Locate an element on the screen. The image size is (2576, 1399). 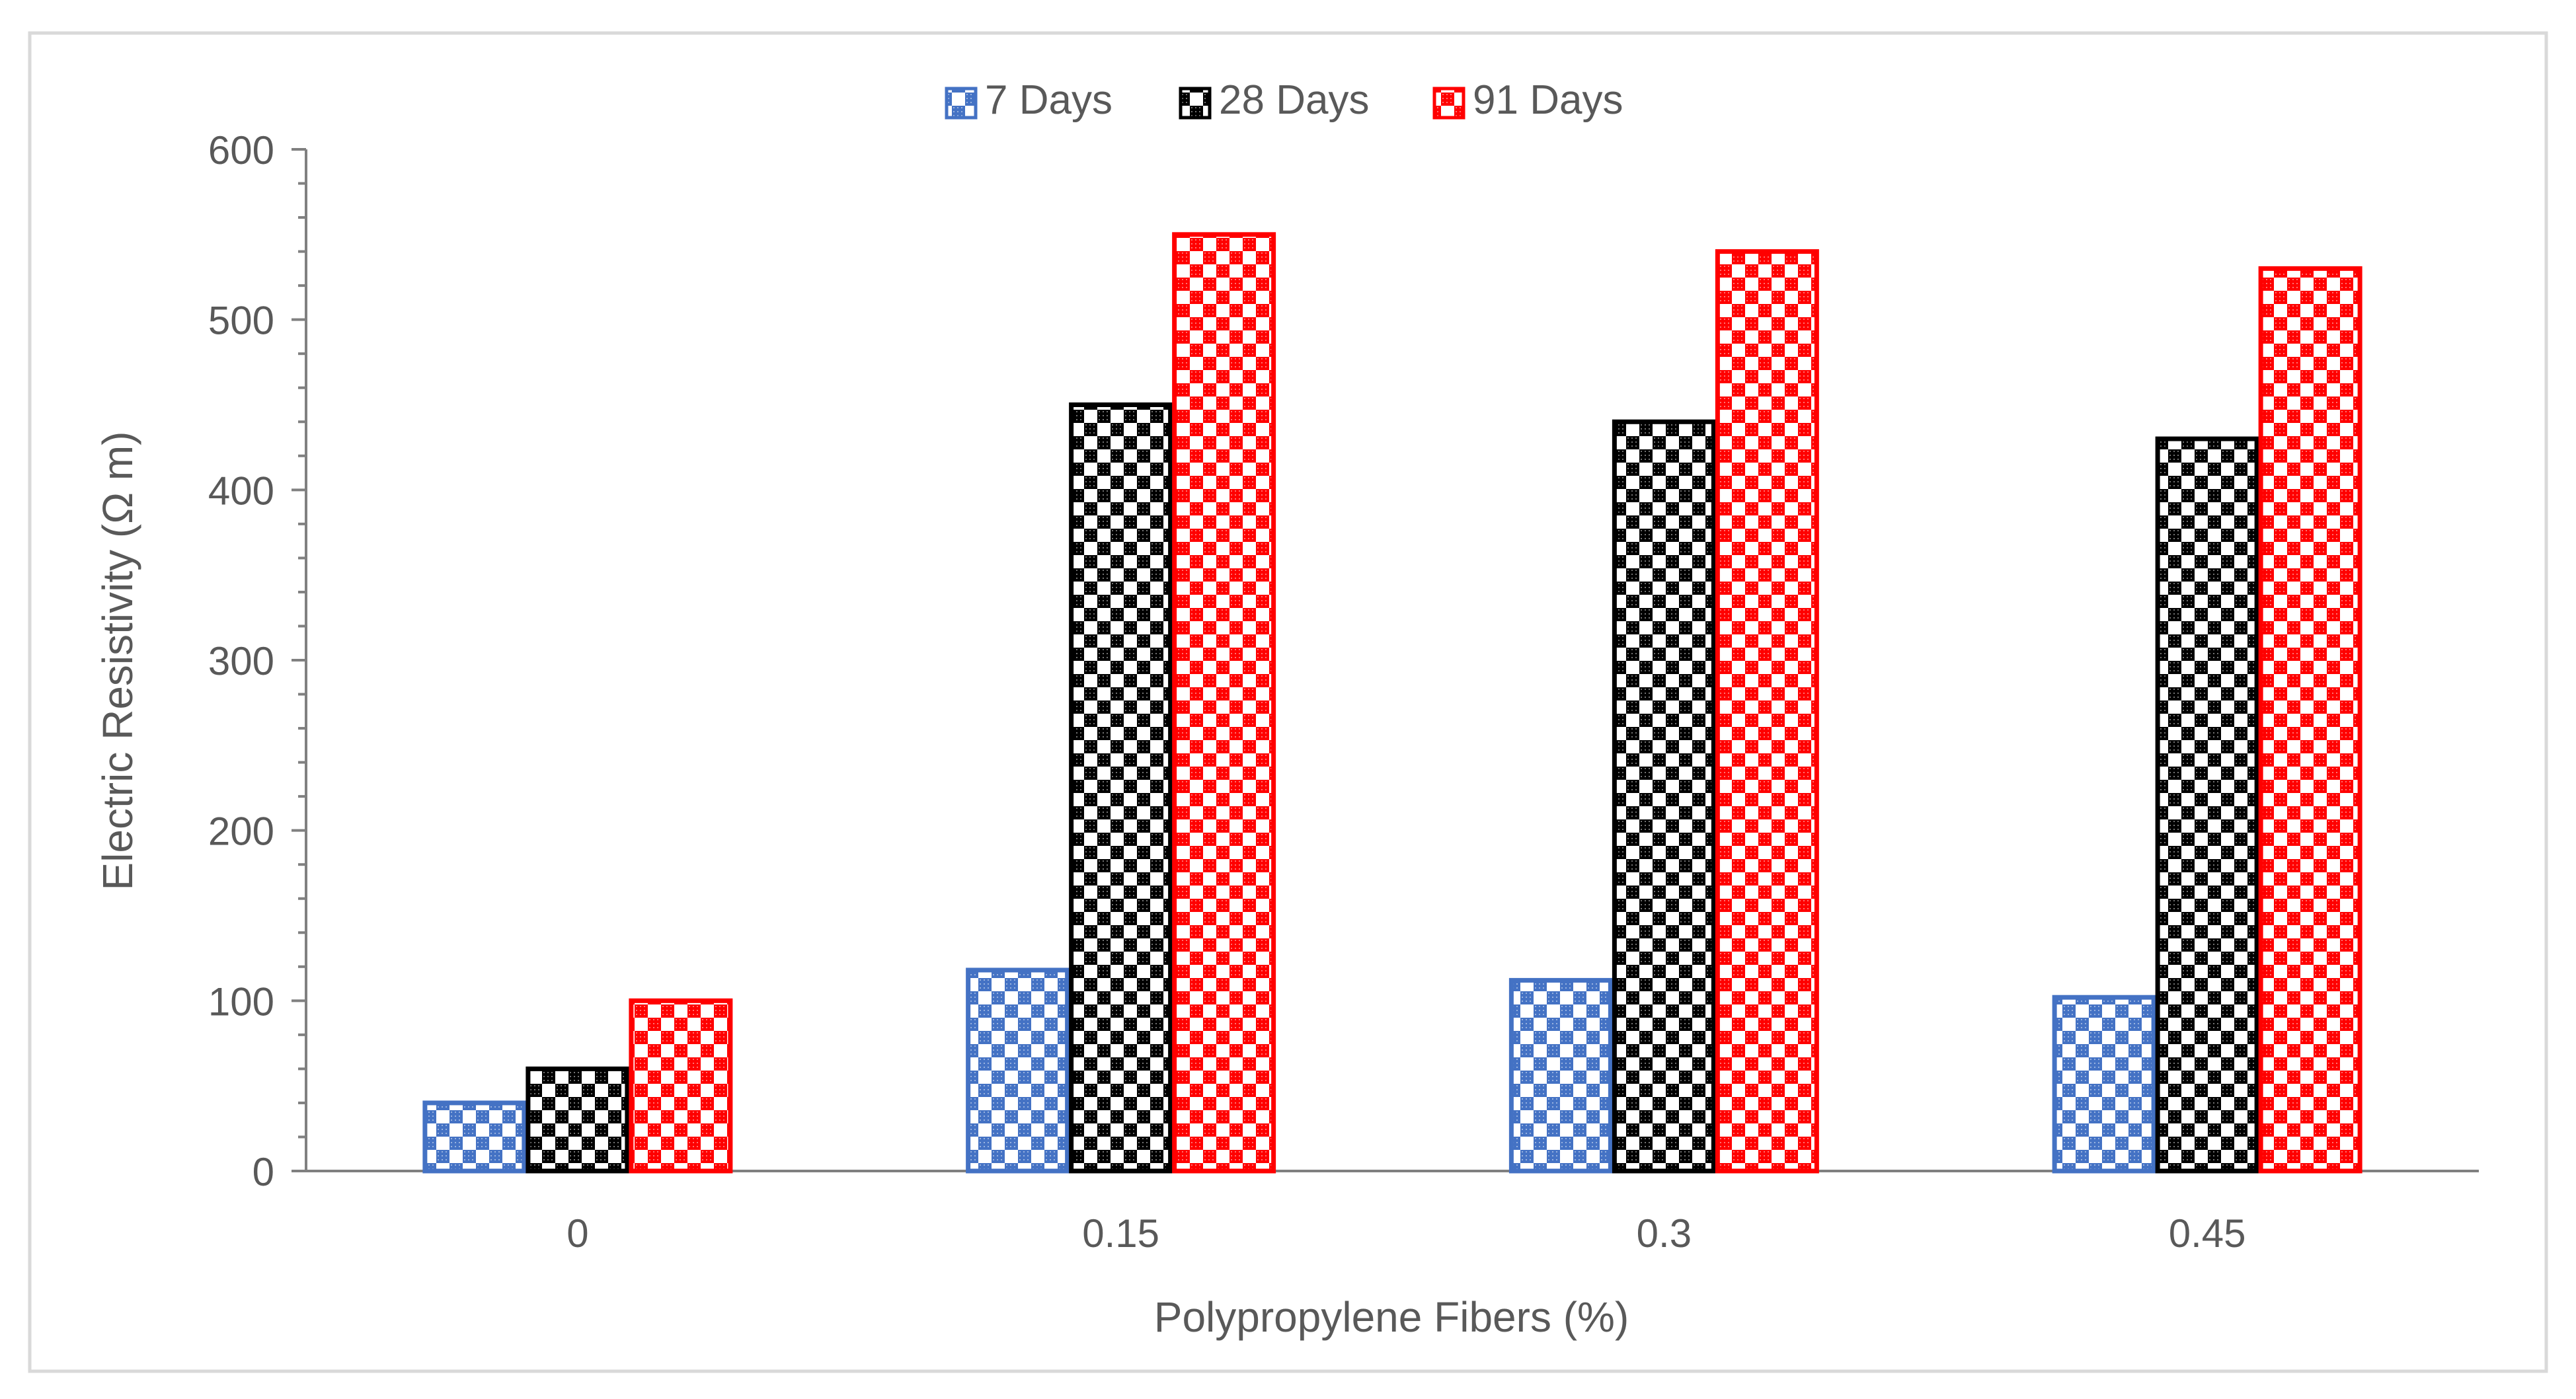
x-tick-label: 0.45 is located at coordinates (2207, 1233).